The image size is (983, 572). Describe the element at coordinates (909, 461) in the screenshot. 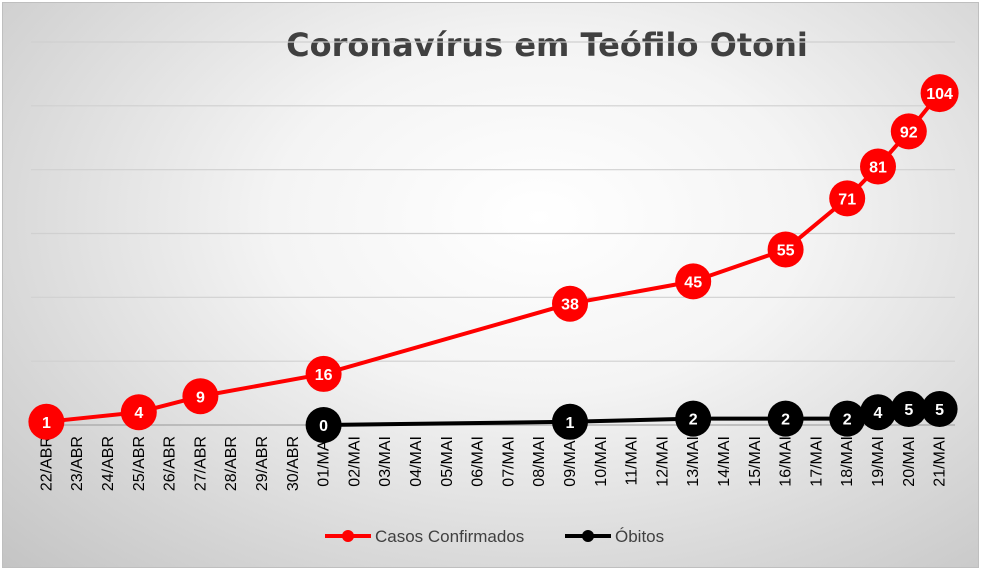

I see `x-tick-label: 20/MAI` at that location.